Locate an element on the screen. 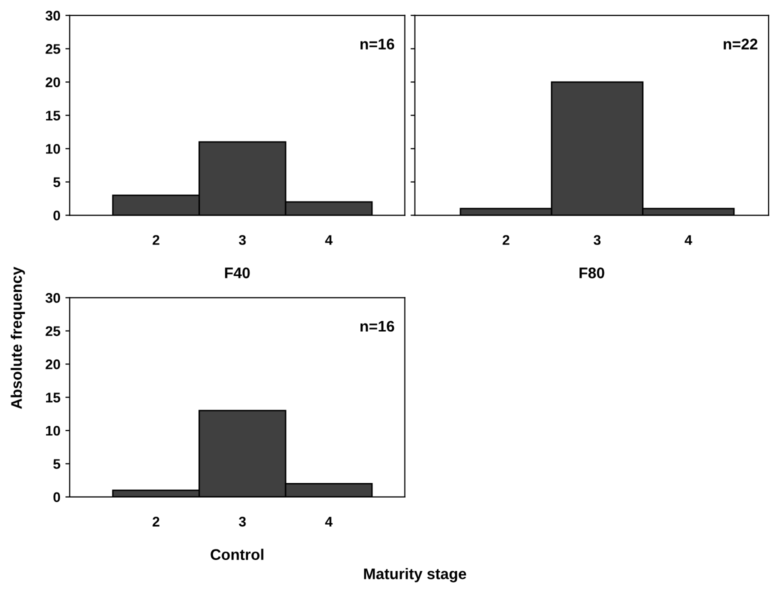 This screenshot has width=774, height=593. annotation: n=22 is located at coordinates (741, 44).